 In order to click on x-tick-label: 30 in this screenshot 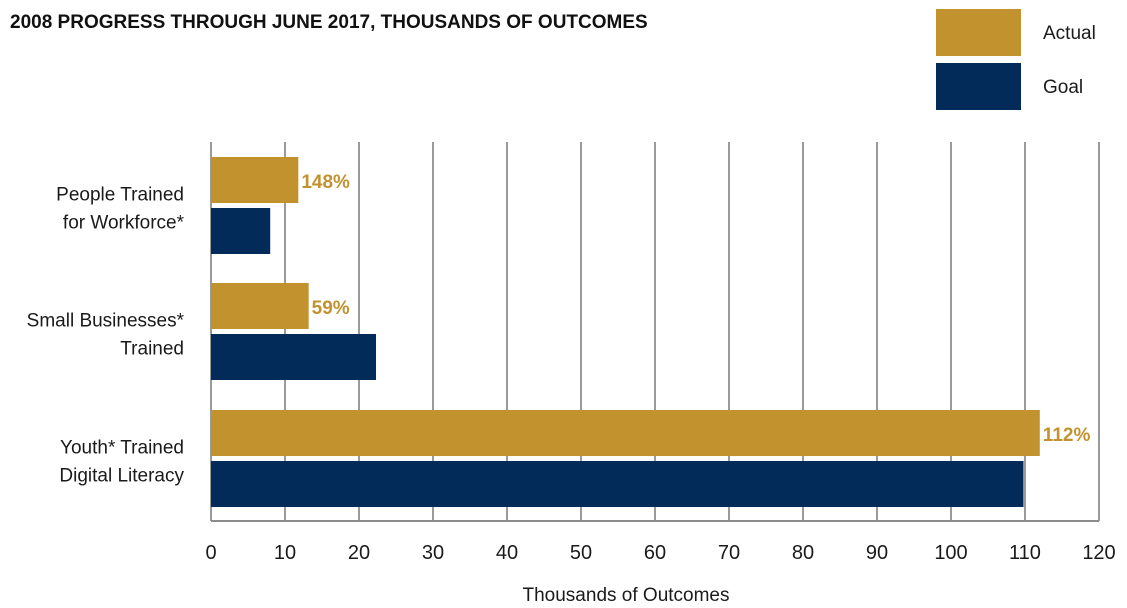, I will do `click(433, 553)`.